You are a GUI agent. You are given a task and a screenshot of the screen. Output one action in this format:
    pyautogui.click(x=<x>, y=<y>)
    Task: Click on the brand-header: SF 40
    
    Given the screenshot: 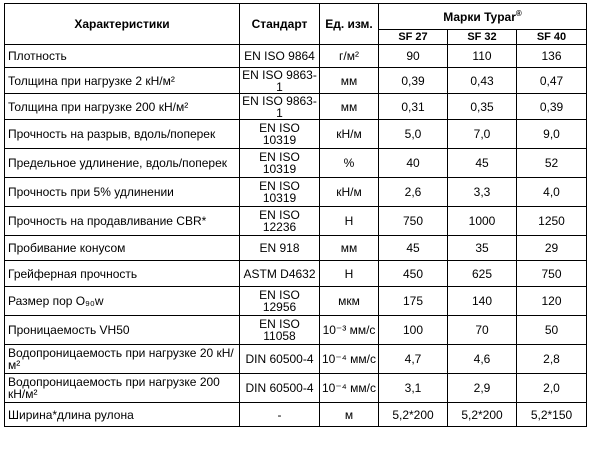 What is the action you would take?
    pyautogui.click(x=551, y=37)
    